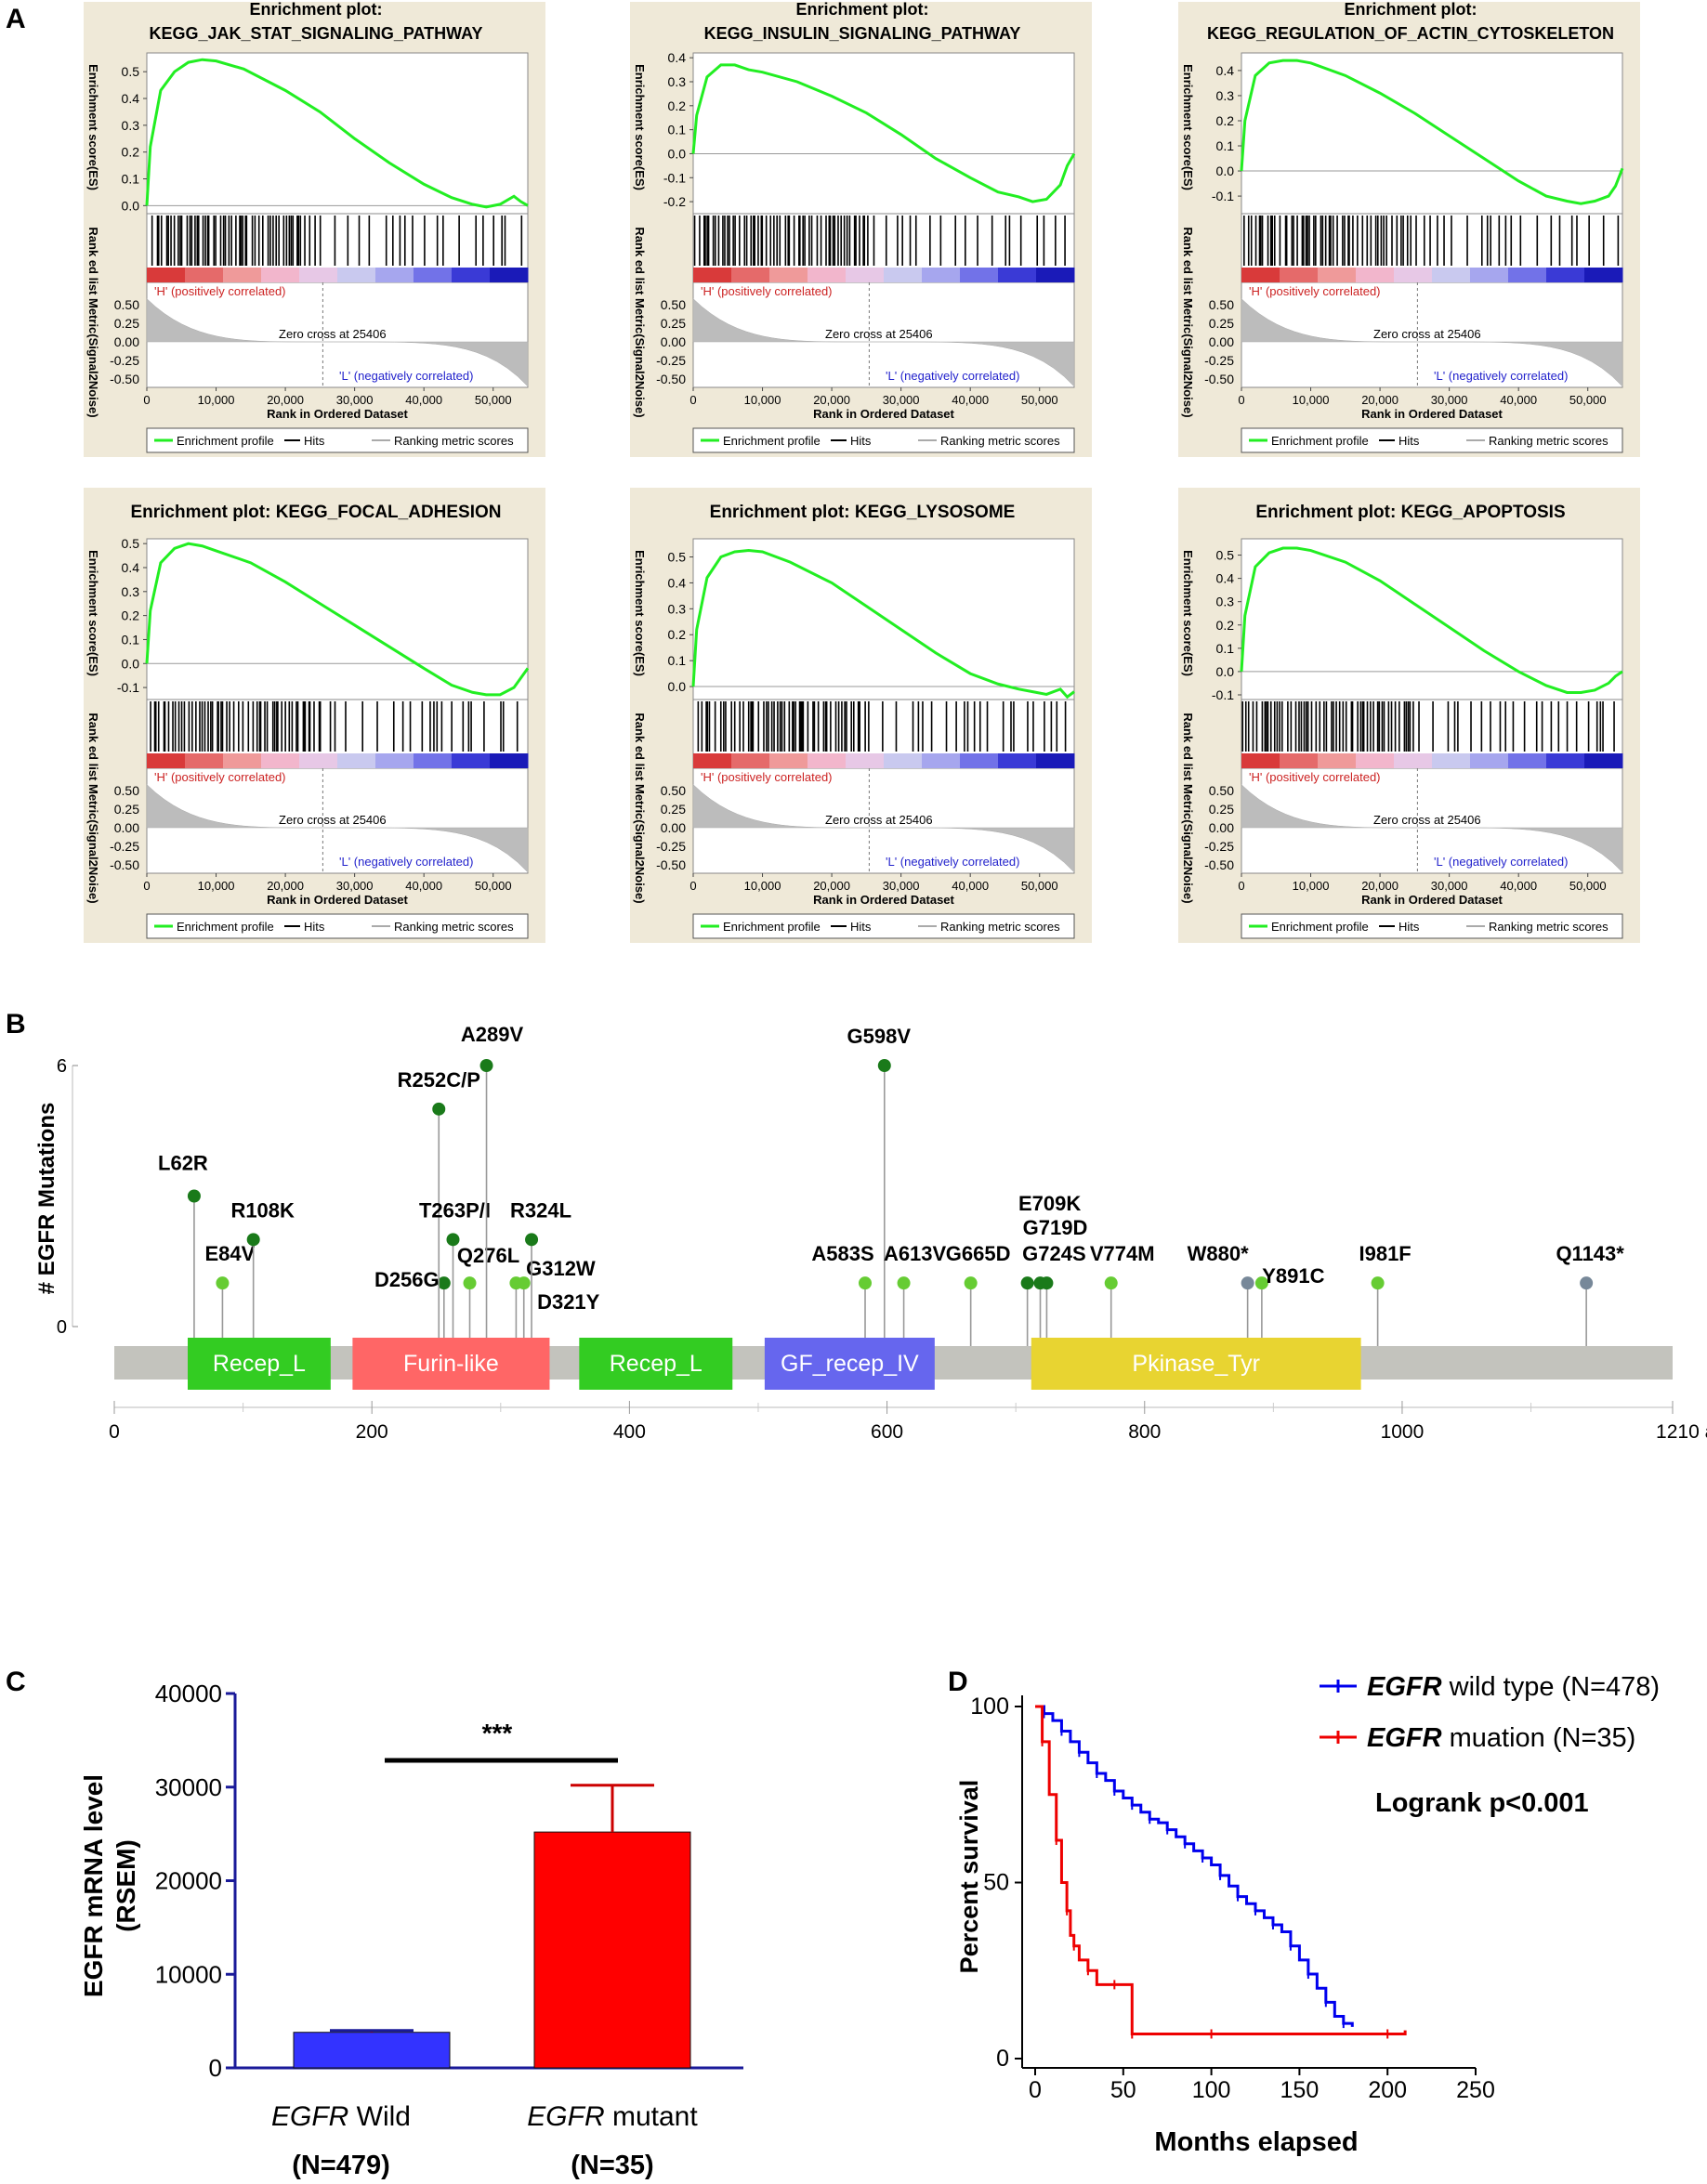 This screenshot has height=2184, width=1707. Describe the element at coordinates (1211, 2090) in the screenshot. I see `km-x-tick-label: 100` at that location.